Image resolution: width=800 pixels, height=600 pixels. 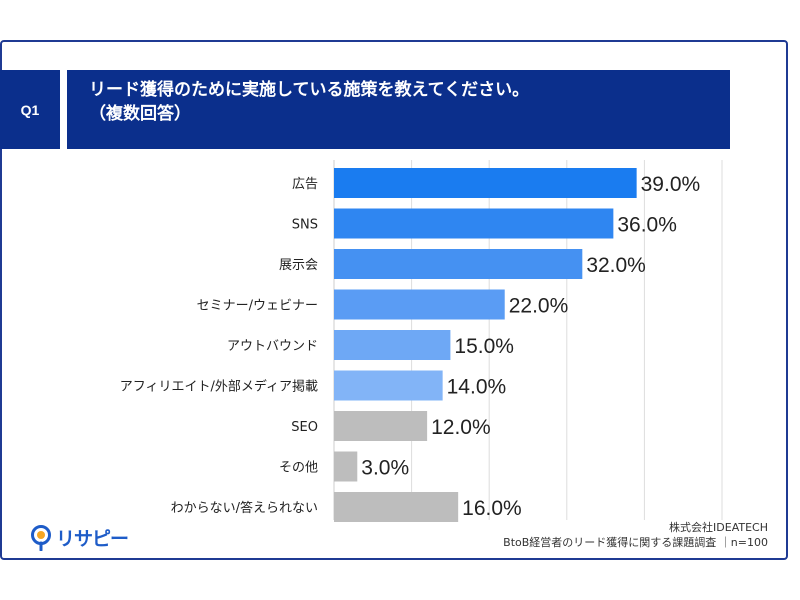 What do you see at coordinates (219, 387) in the screenshot?
I see `category-label: アフィリエイト/外部メディア掲載` at bounding box center [219, 387].